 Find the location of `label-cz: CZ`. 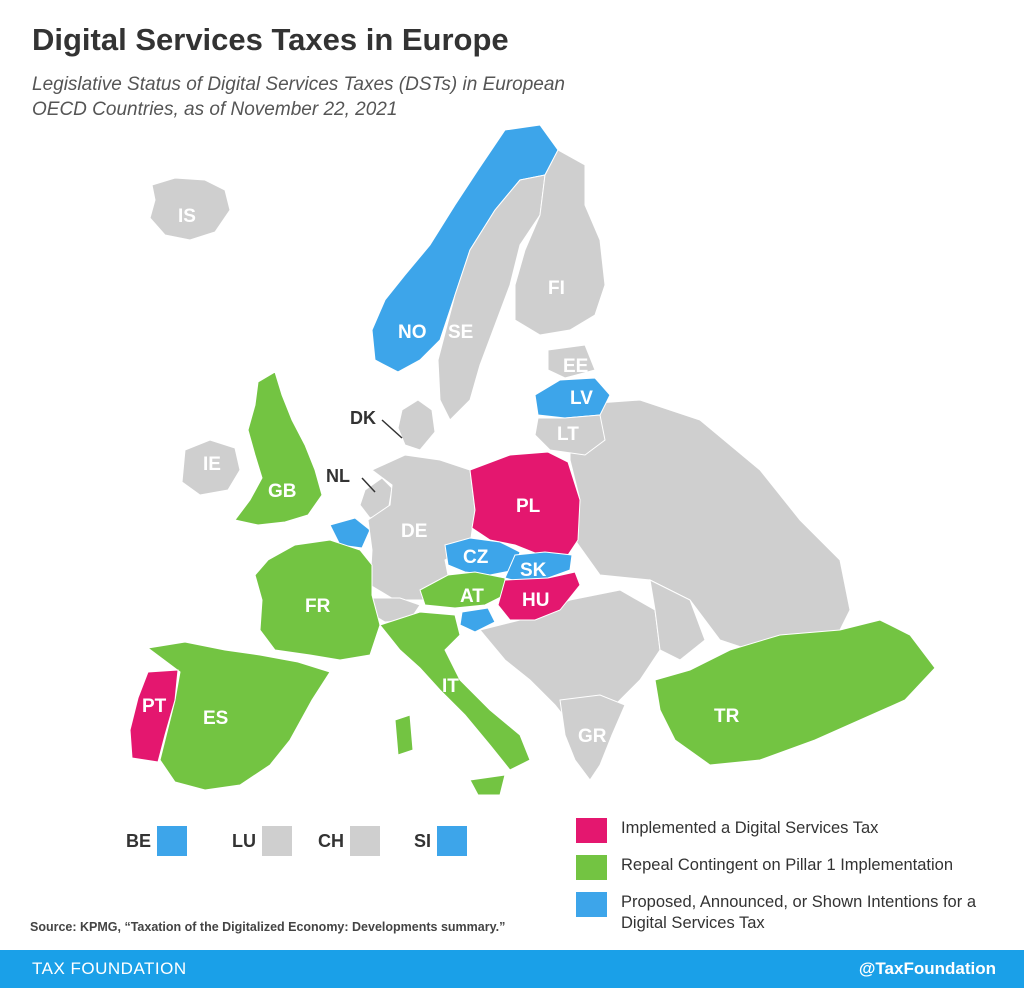

label-cz: CZ is located at coordinates (476, 557).